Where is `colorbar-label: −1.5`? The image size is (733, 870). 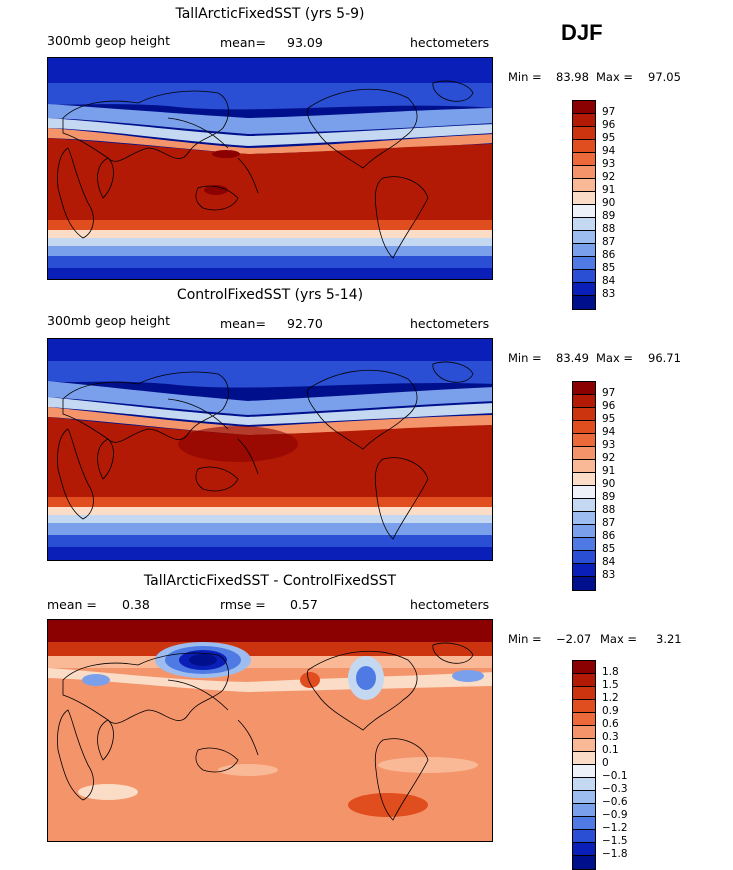 colorbar-label: −1.5 is located at coordinates (615, 841).